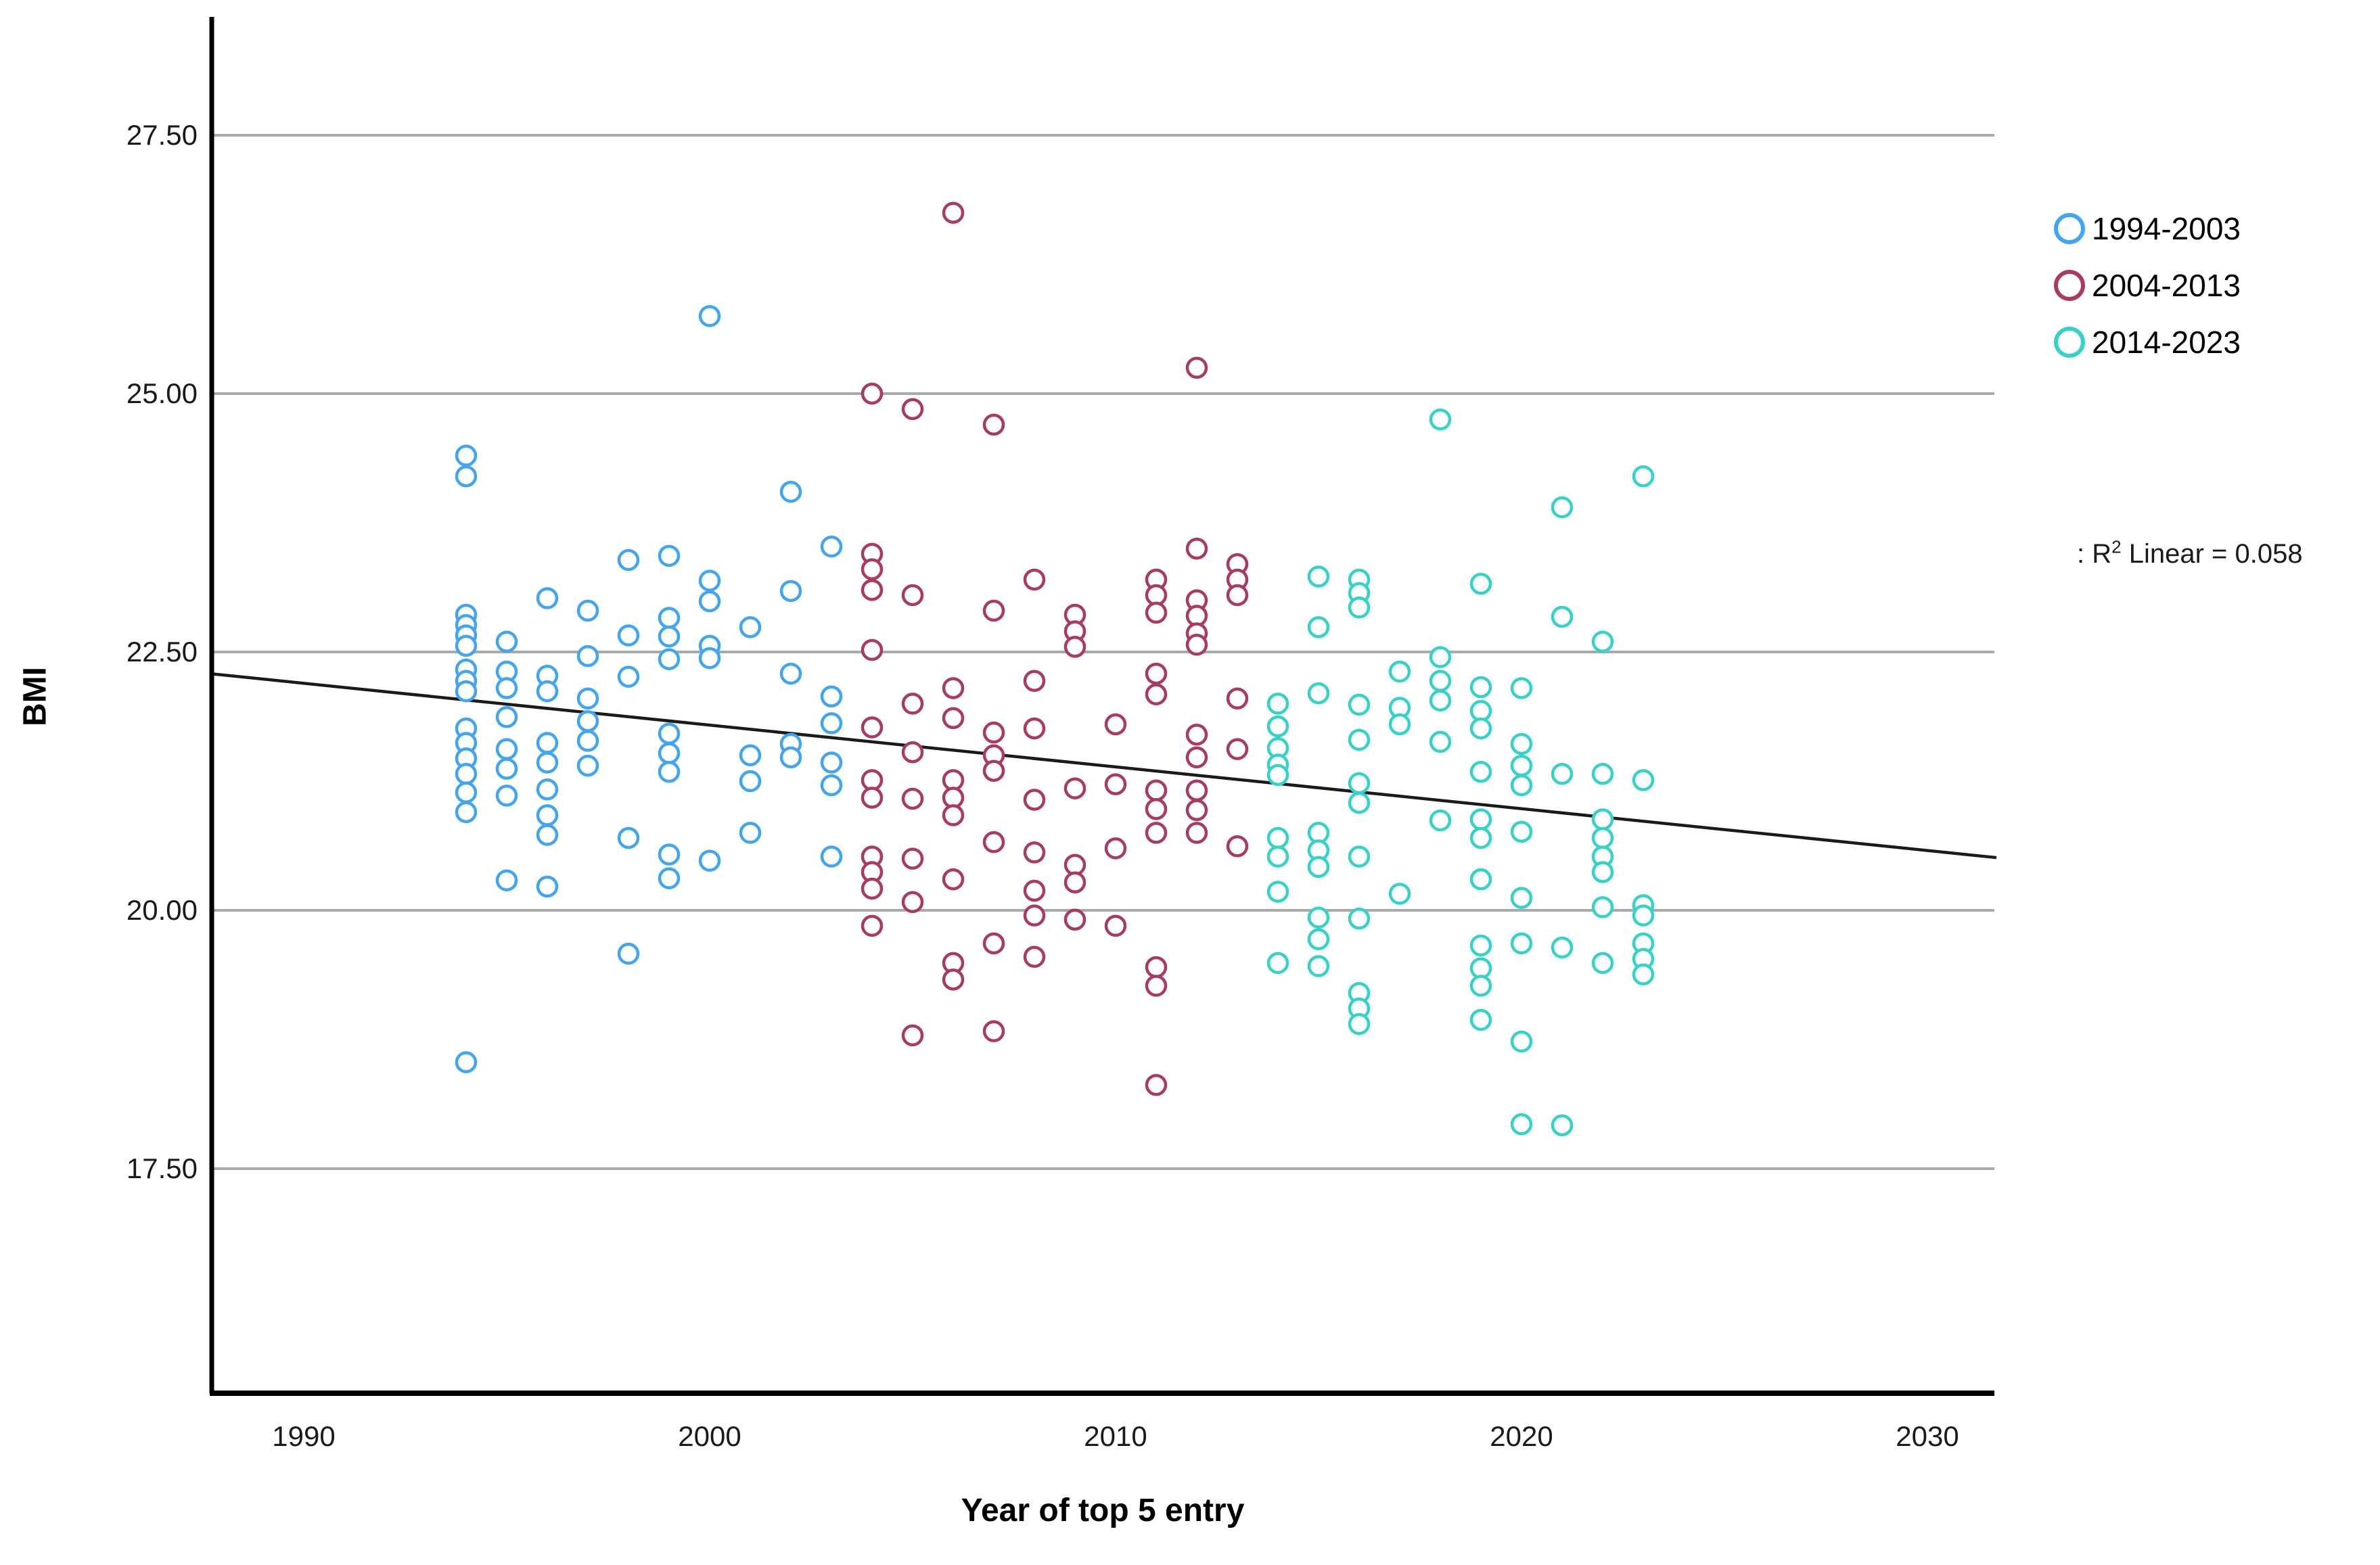 The width and height of the screenshot is (2380, 1565). Describe the element at coordinates (1927, 1436) in the screenshot. I see `x-tick-label: 2030` at that location.